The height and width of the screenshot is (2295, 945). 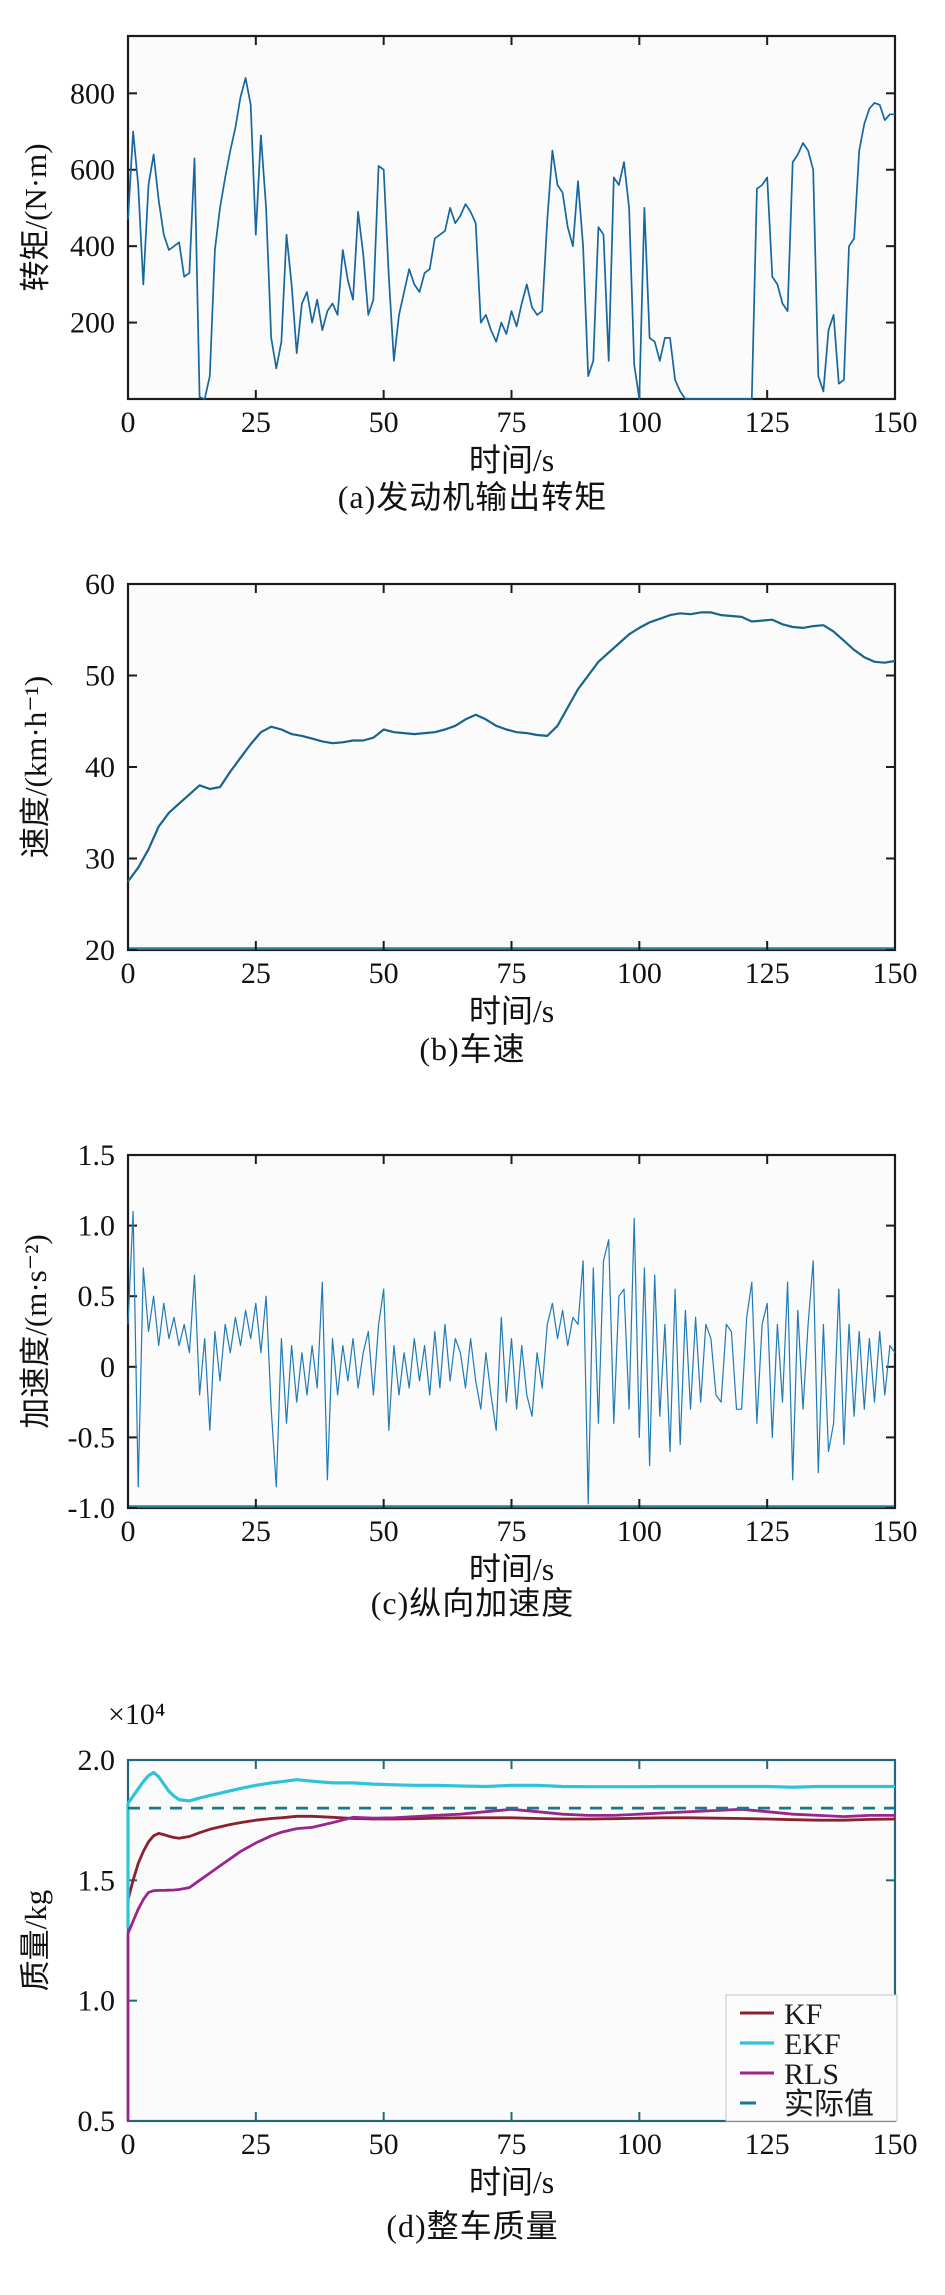 I want to click on axis-offset-text: ×10⁴, so click(x=136, y=1714).